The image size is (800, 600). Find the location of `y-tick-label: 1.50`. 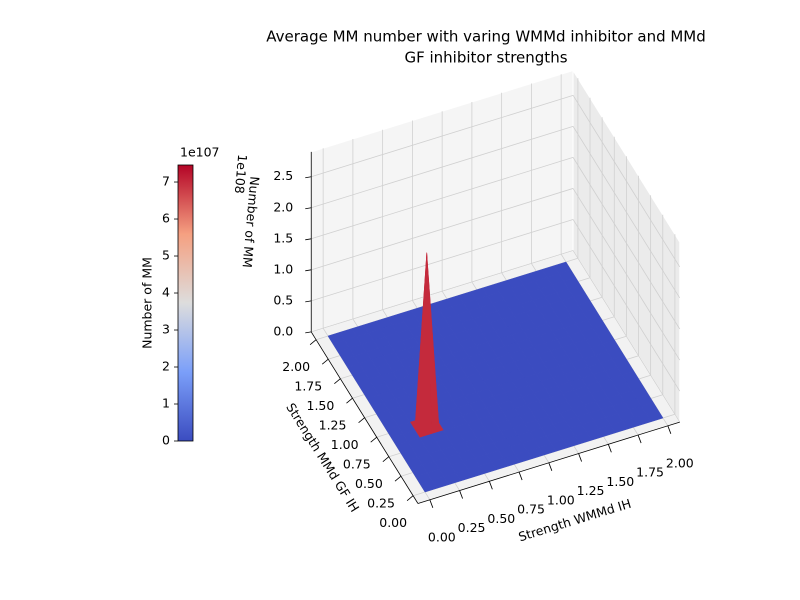

y-tick-label: 1.50 is located at coordinates (321, 405).